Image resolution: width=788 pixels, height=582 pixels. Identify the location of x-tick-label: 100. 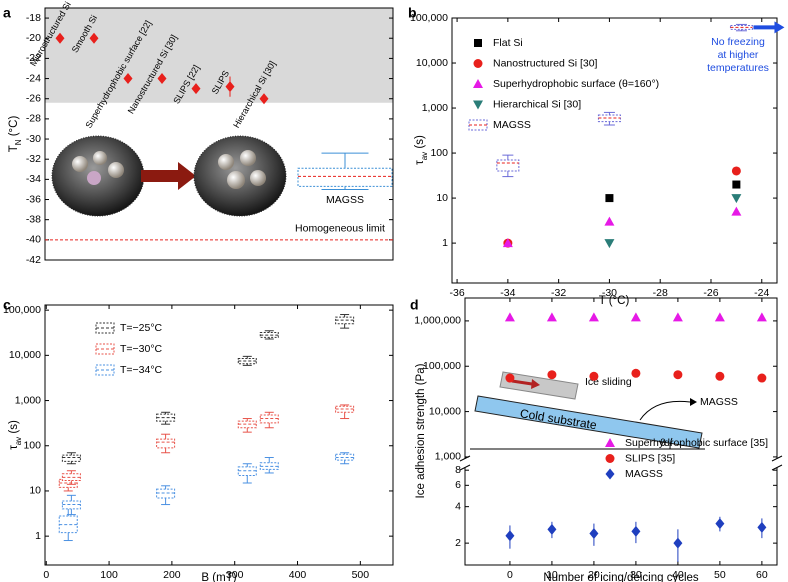
(109, 575).